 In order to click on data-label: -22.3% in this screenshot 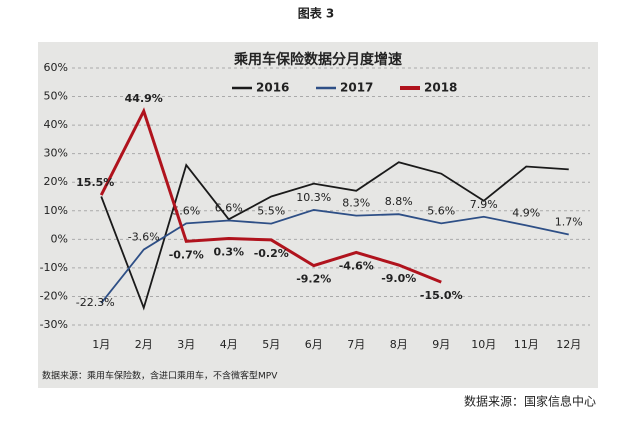, I will do `click(95, 302)`.